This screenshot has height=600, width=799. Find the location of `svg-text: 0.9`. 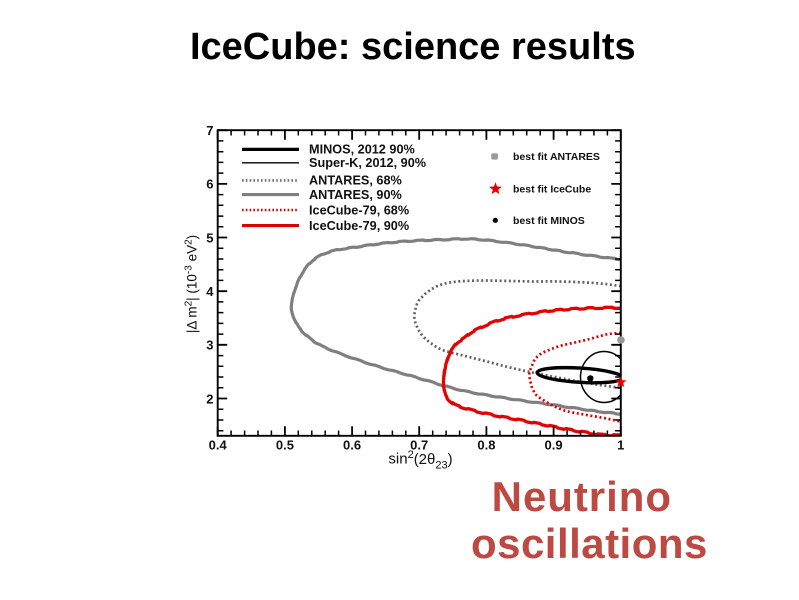

svg-text: 0.9 is located at coordinates (554, 445).